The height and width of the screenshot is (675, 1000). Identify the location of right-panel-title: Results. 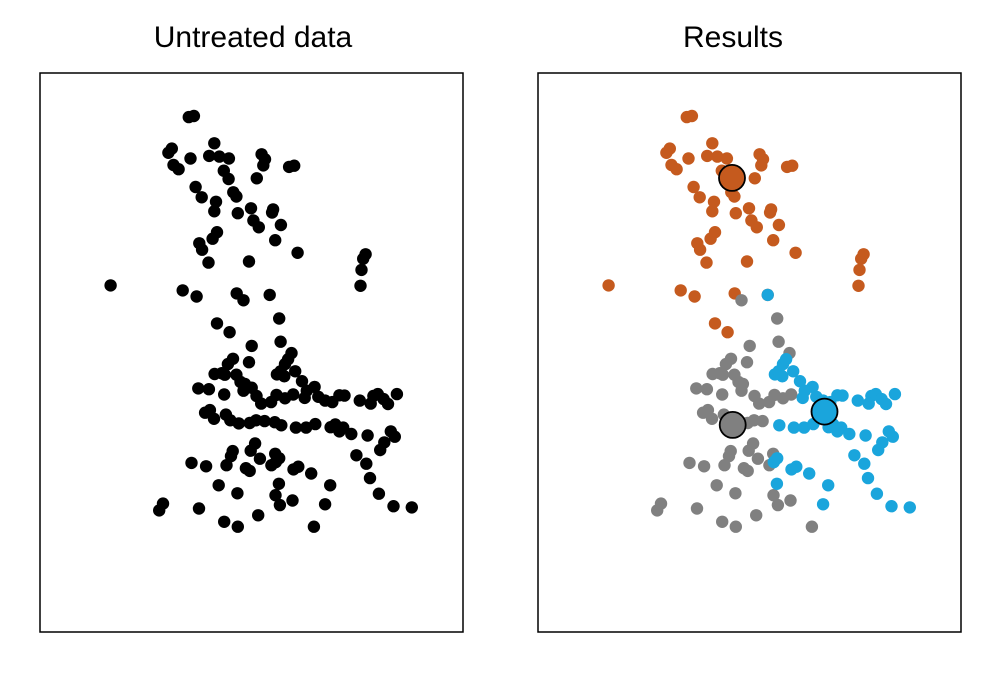
(733, 37).